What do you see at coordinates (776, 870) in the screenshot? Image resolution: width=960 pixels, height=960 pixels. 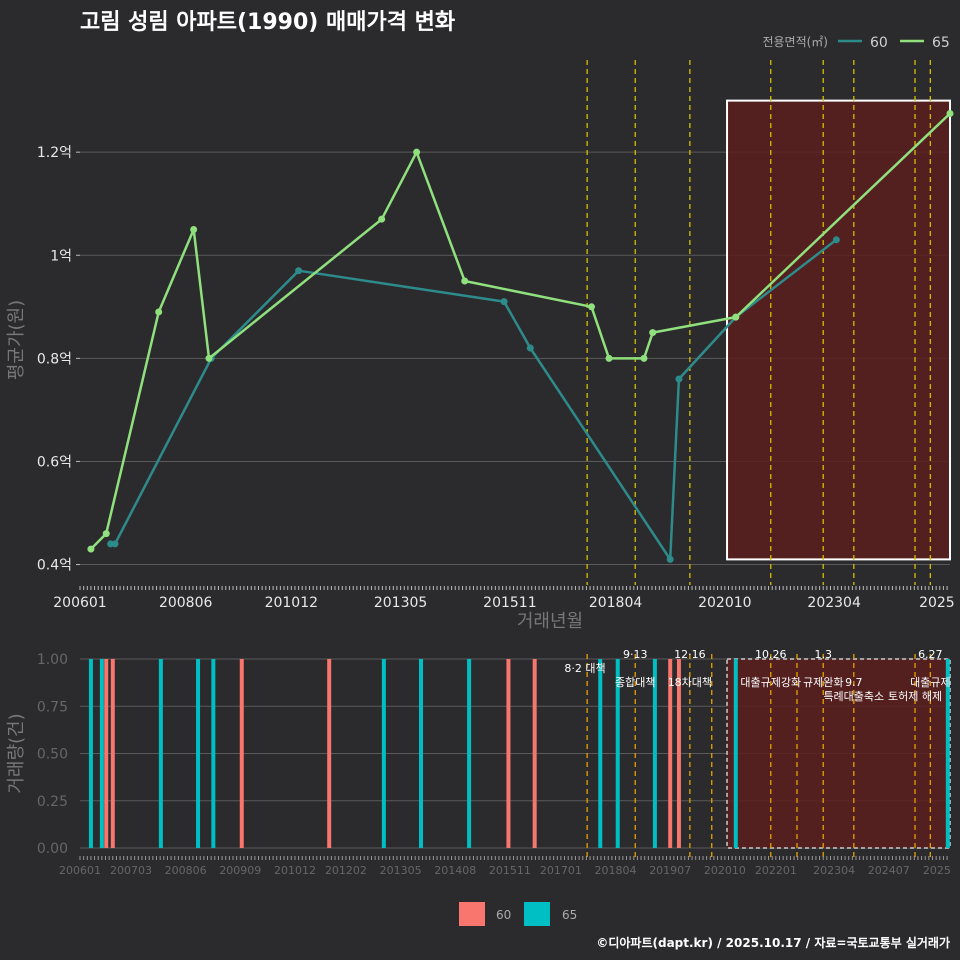 I see `bar-x-tick-label: 202201` at bounding box center [776, 870].